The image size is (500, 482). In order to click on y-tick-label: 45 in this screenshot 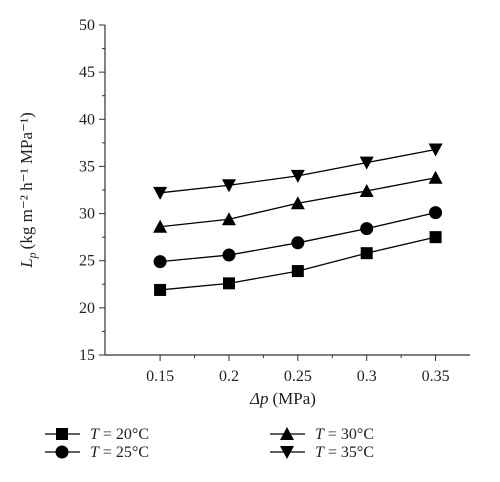, I will do `click(87, 72)`.